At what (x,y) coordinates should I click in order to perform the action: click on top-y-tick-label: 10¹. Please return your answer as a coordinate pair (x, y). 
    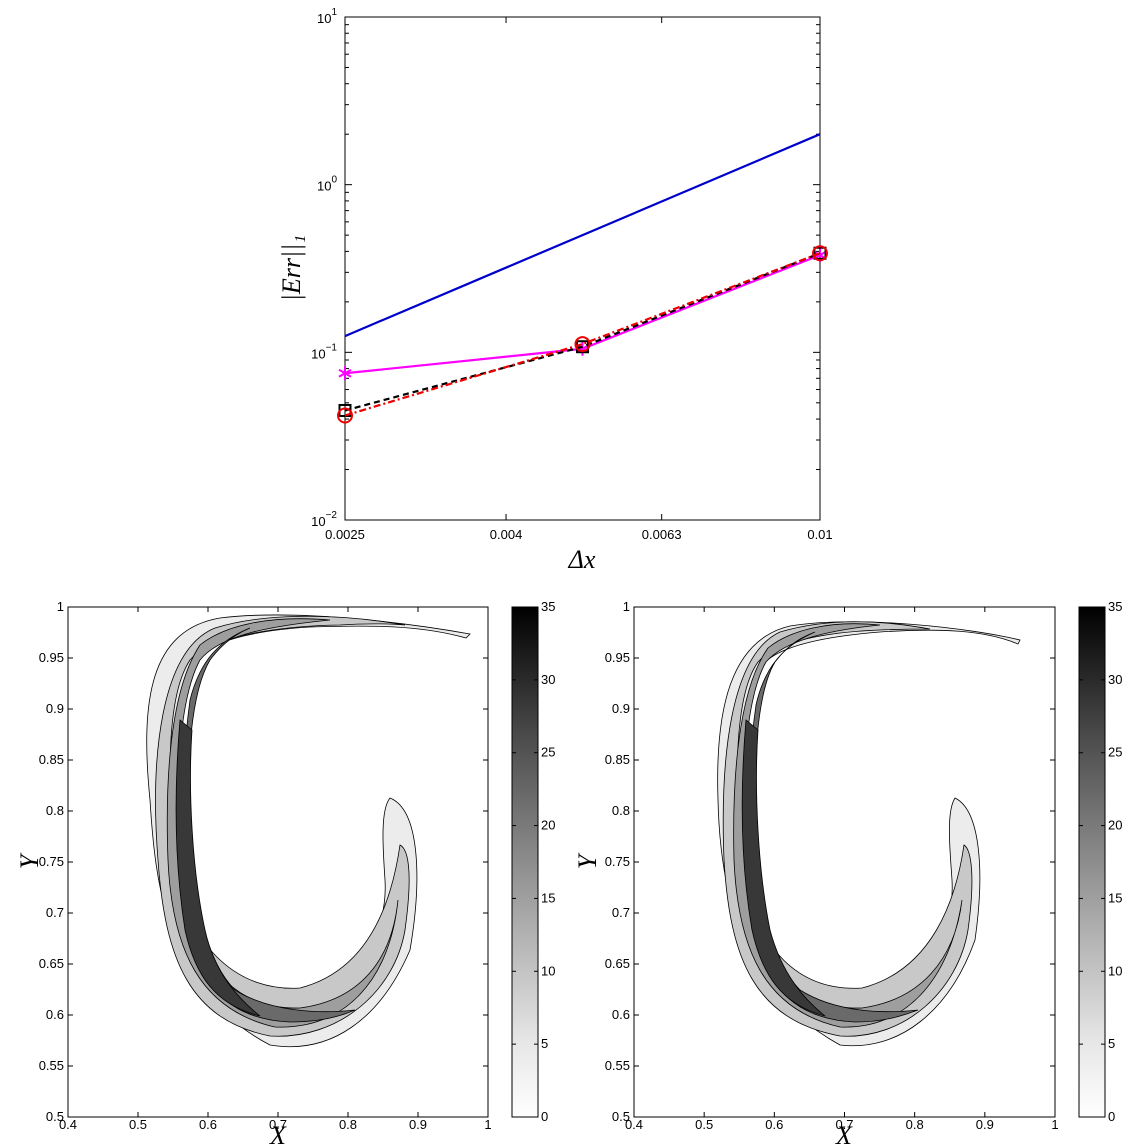
    Looking at the image, I should click on (327, 16).